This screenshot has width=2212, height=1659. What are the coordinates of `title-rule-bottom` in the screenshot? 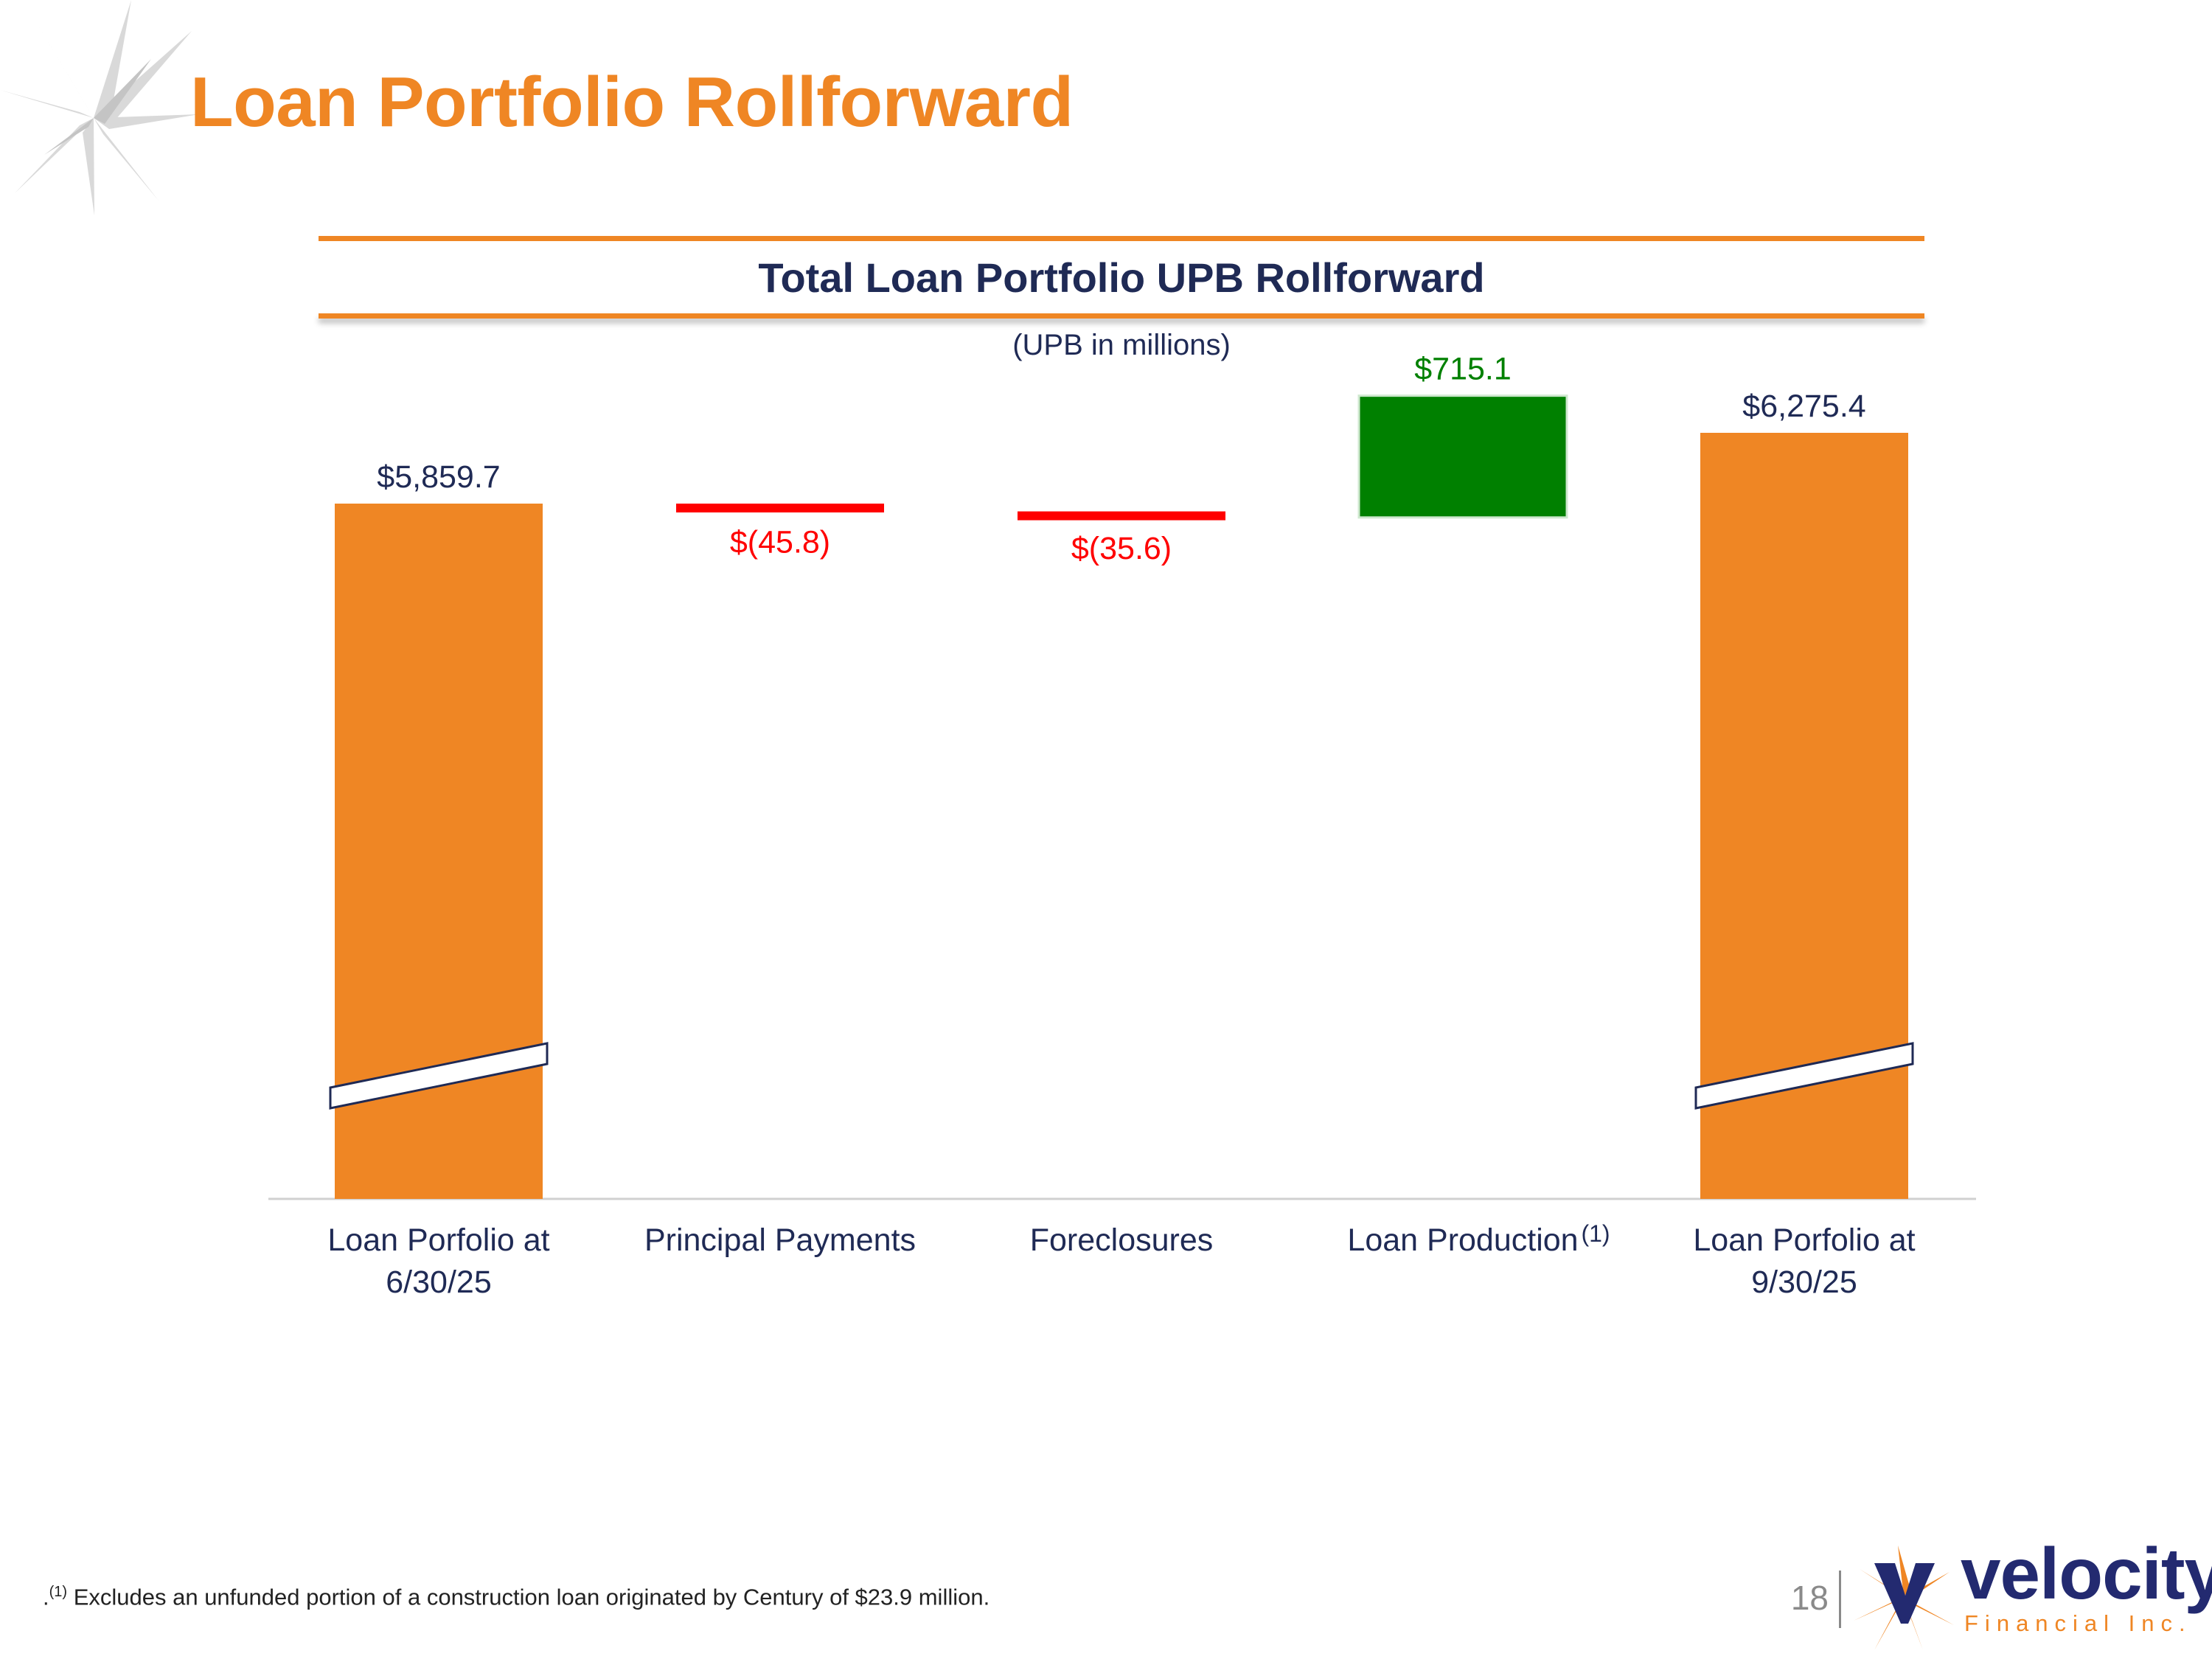 It's located at (1121, 316).